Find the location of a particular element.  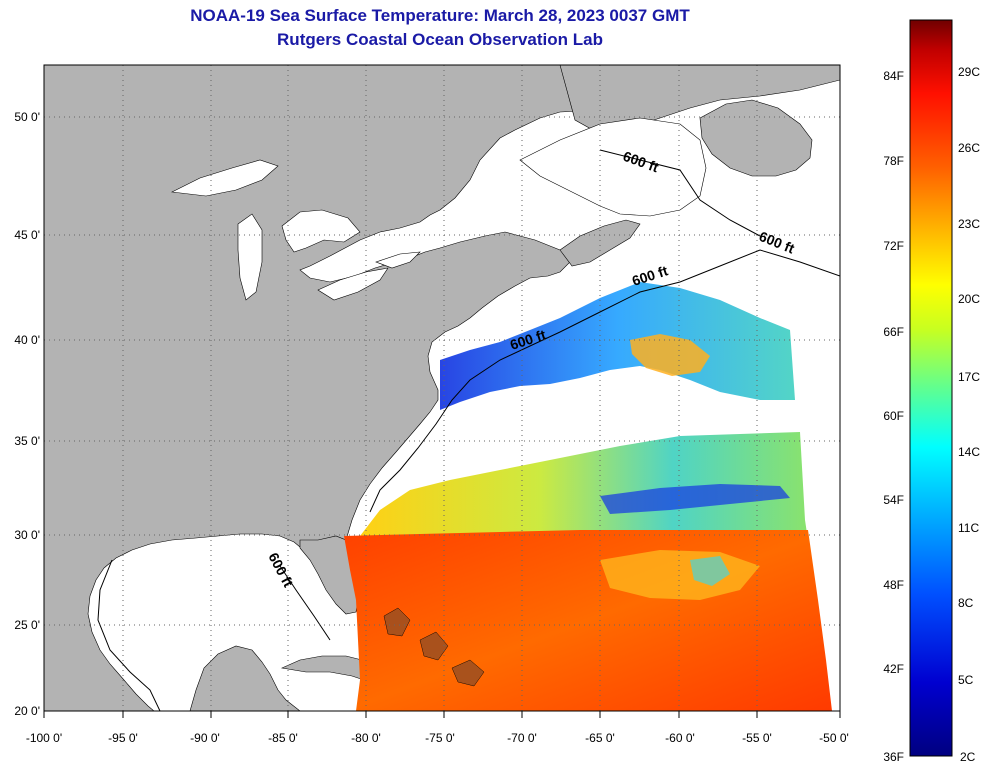

lon-label: -95 0' is located at coordinates (123, 738).